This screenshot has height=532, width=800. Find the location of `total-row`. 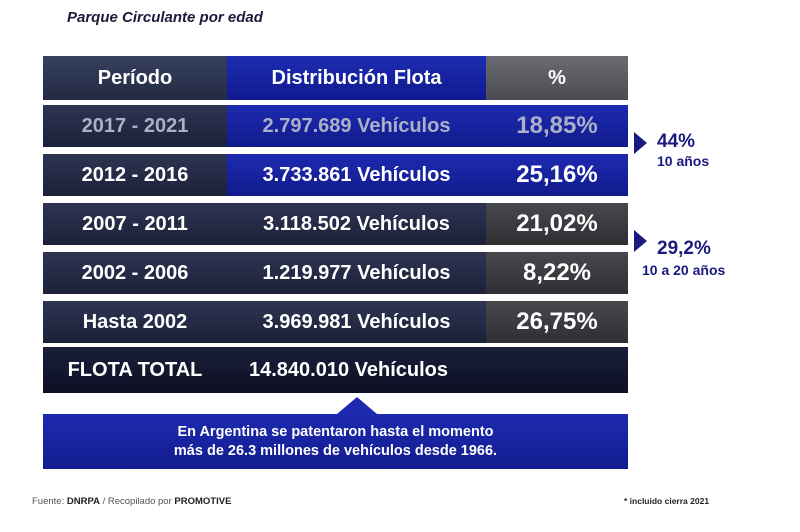

total-row is located at coordinates (335, 370).